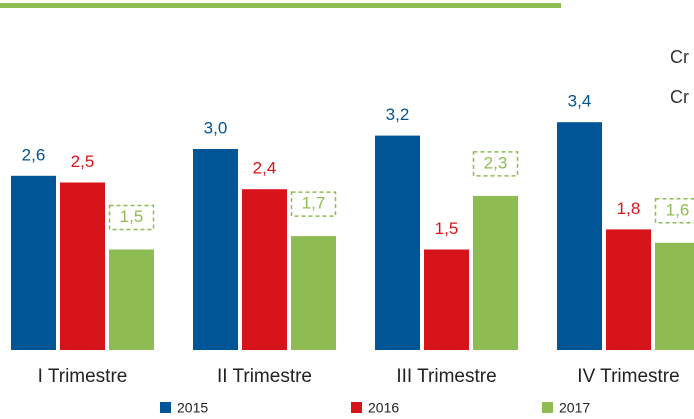  Describe the element at coordinates (264, 376) in the screenshot. I see `x-tick-label: II Trimestre` at that location.